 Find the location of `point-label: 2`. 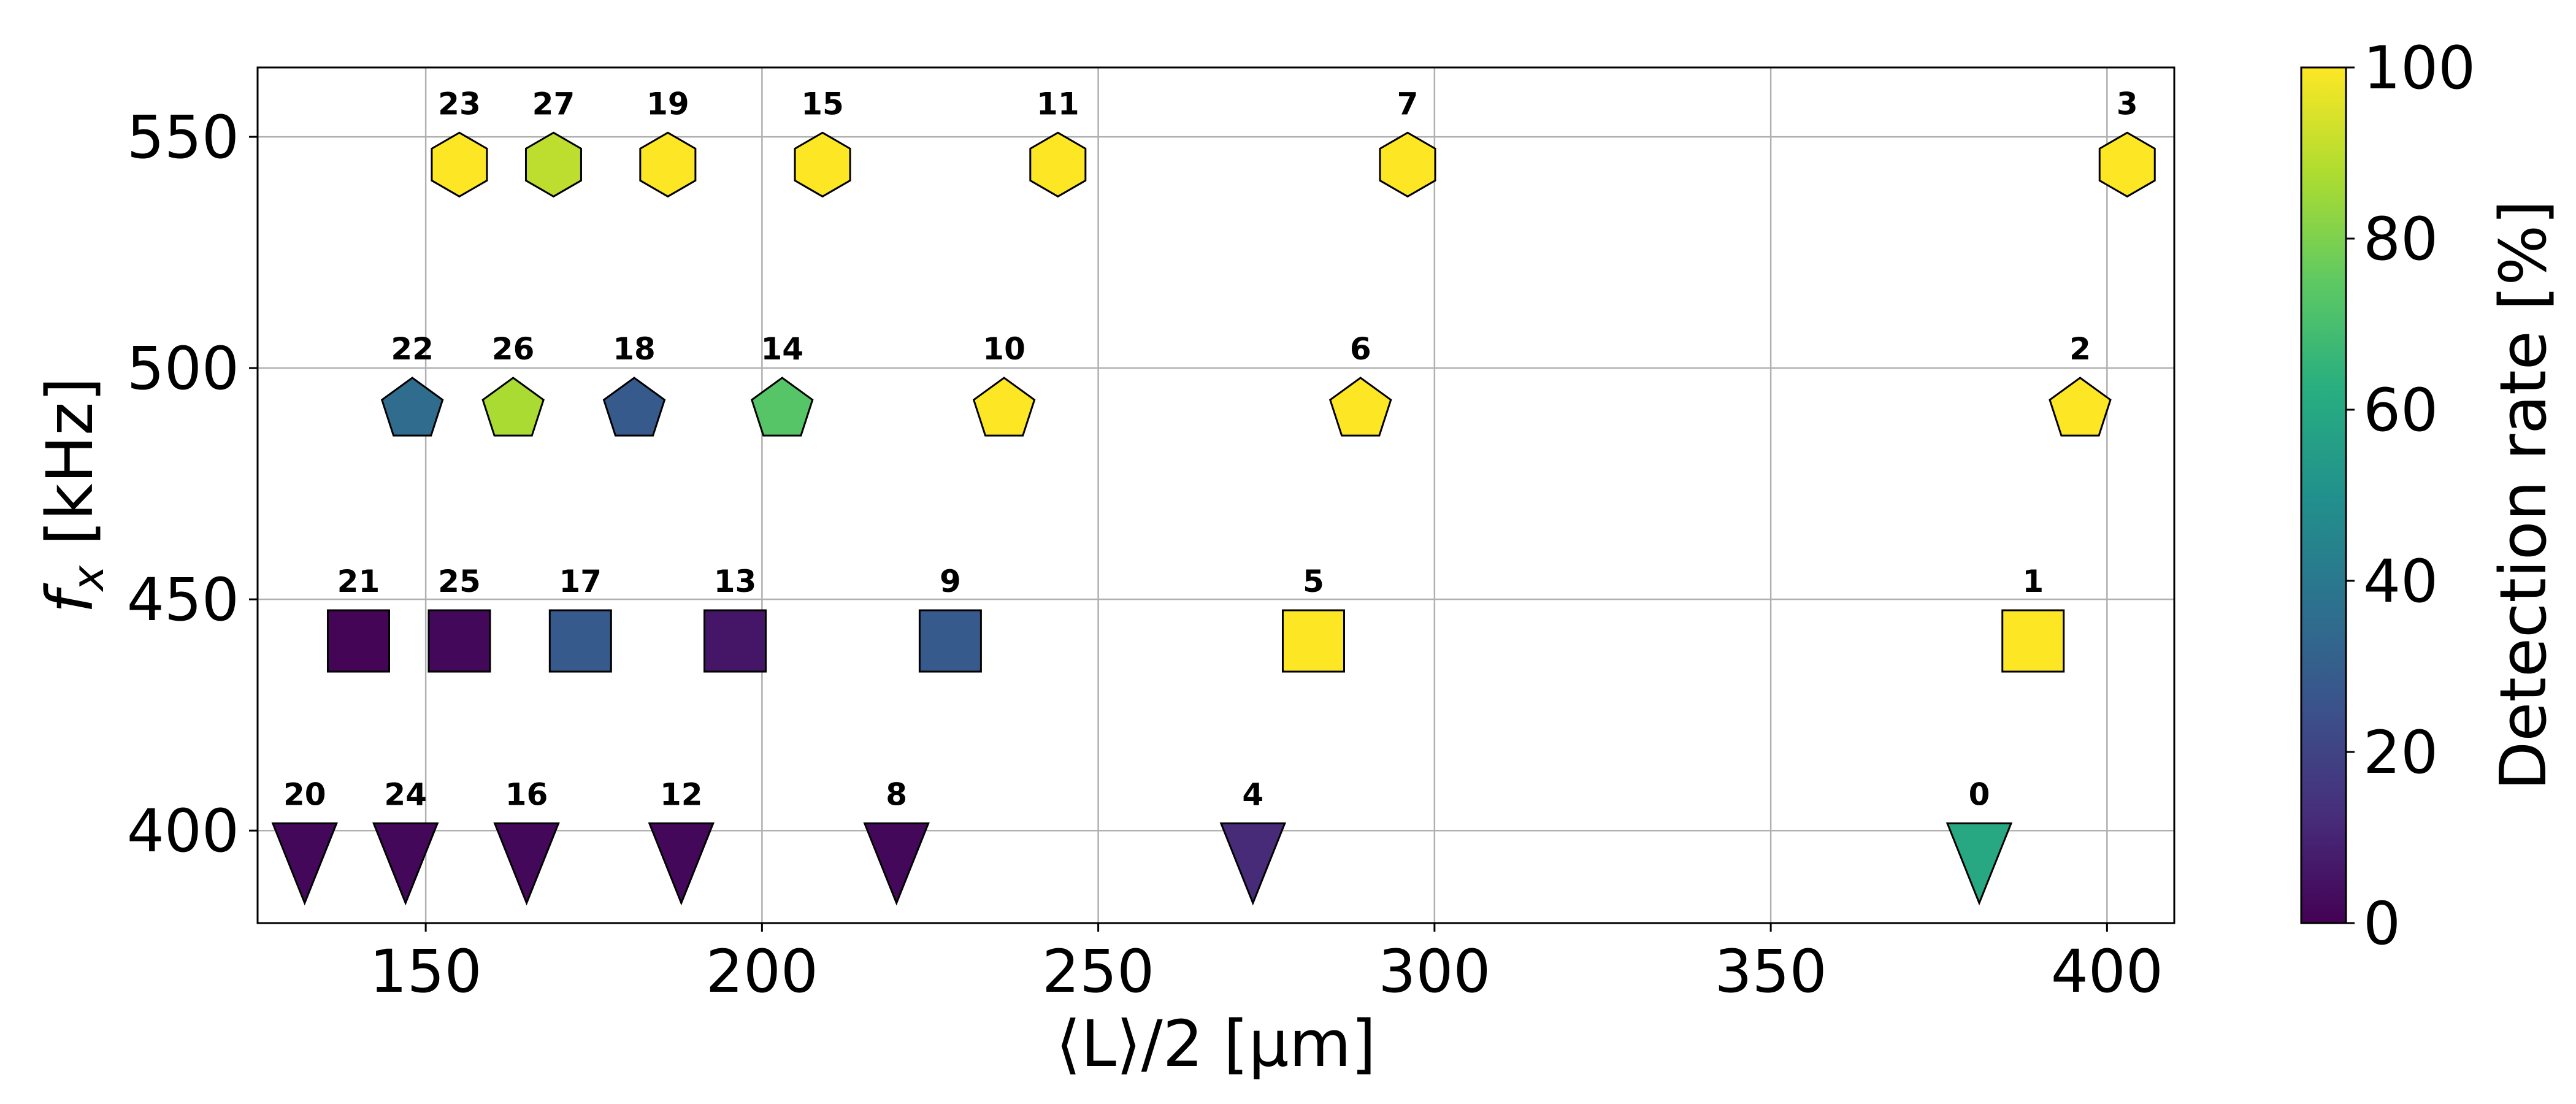

point-label: 2 is located at coordinates (2080, 349).